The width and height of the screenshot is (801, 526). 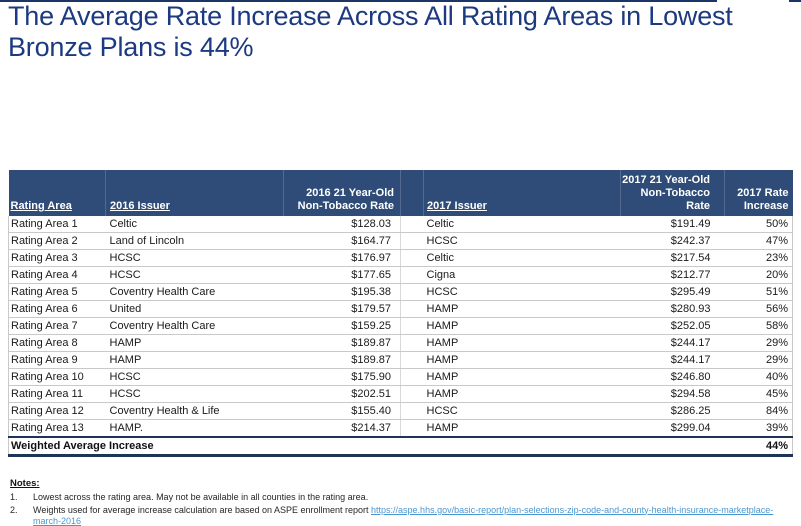 I want to click on rate-2016-cell: $179.57, so click(x=342, y=309).